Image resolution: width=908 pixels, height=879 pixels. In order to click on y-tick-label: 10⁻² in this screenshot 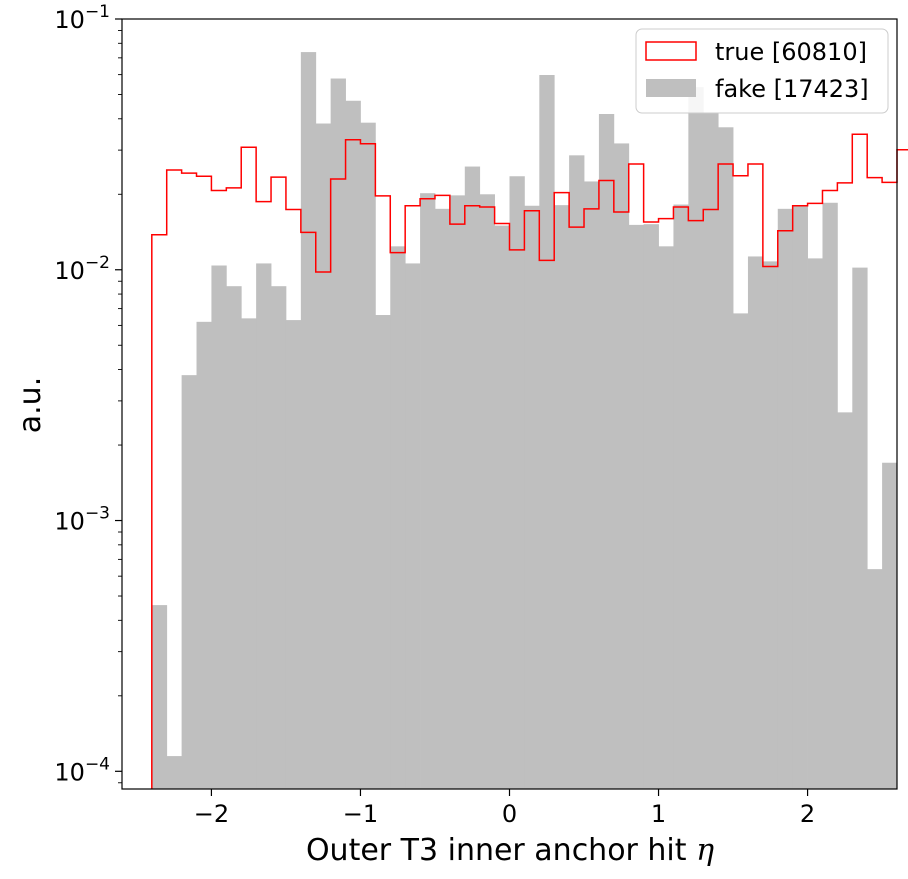, I will do `click(82, 269)`.